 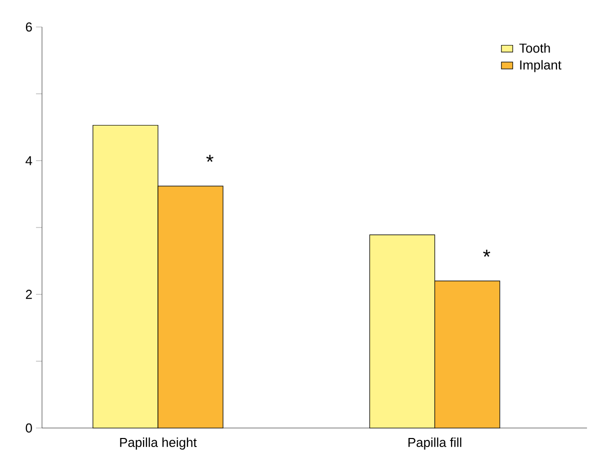 What do you see at coordinates (29, 27) in the screenshot?
I see `y-tick-label: 6` at bounding box center [29, 27].